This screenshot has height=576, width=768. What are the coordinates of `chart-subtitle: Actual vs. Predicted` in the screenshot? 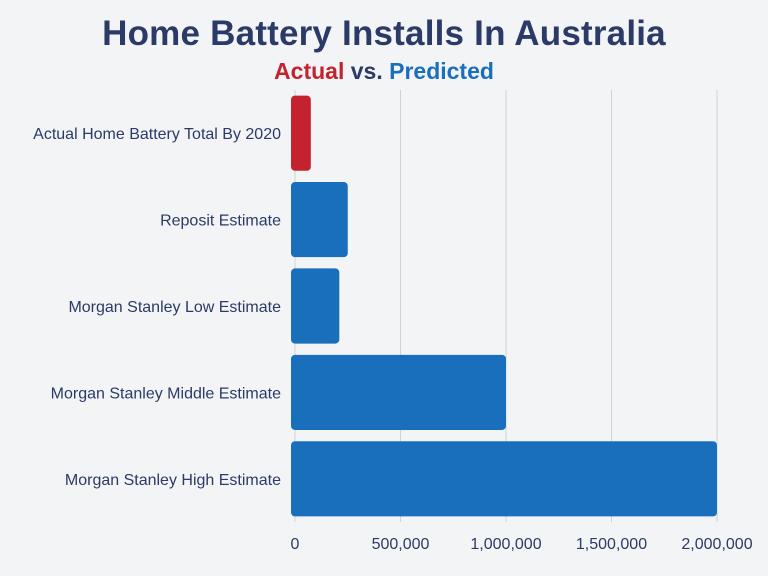 It's located at (384, 71).